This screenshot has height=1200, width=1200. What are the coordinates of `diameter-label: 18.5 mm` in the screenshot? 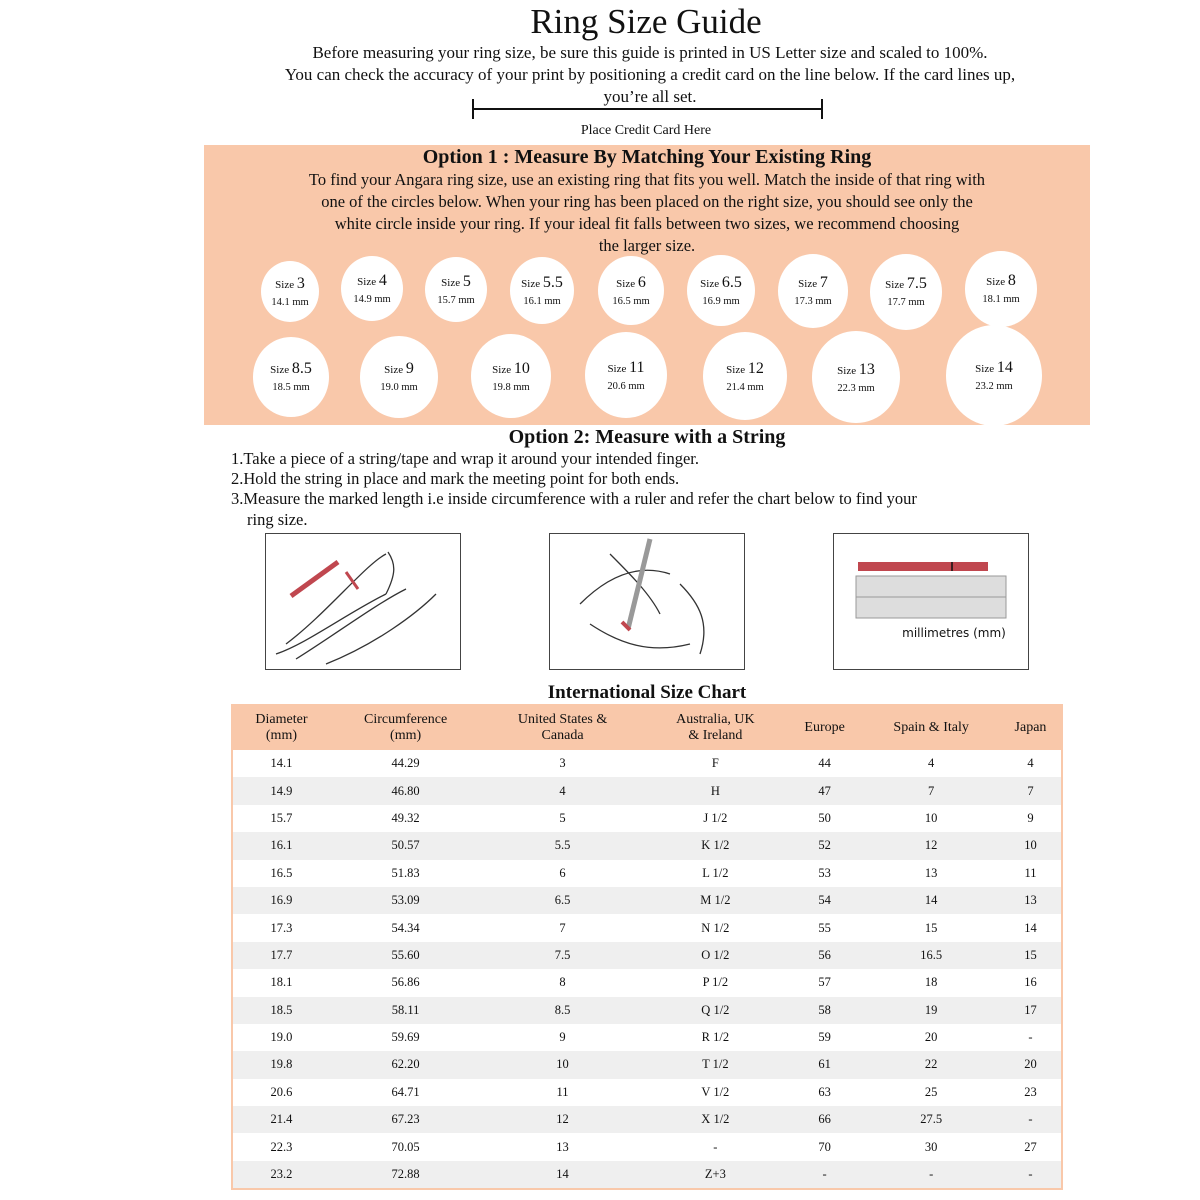 It's located at (291, 388).